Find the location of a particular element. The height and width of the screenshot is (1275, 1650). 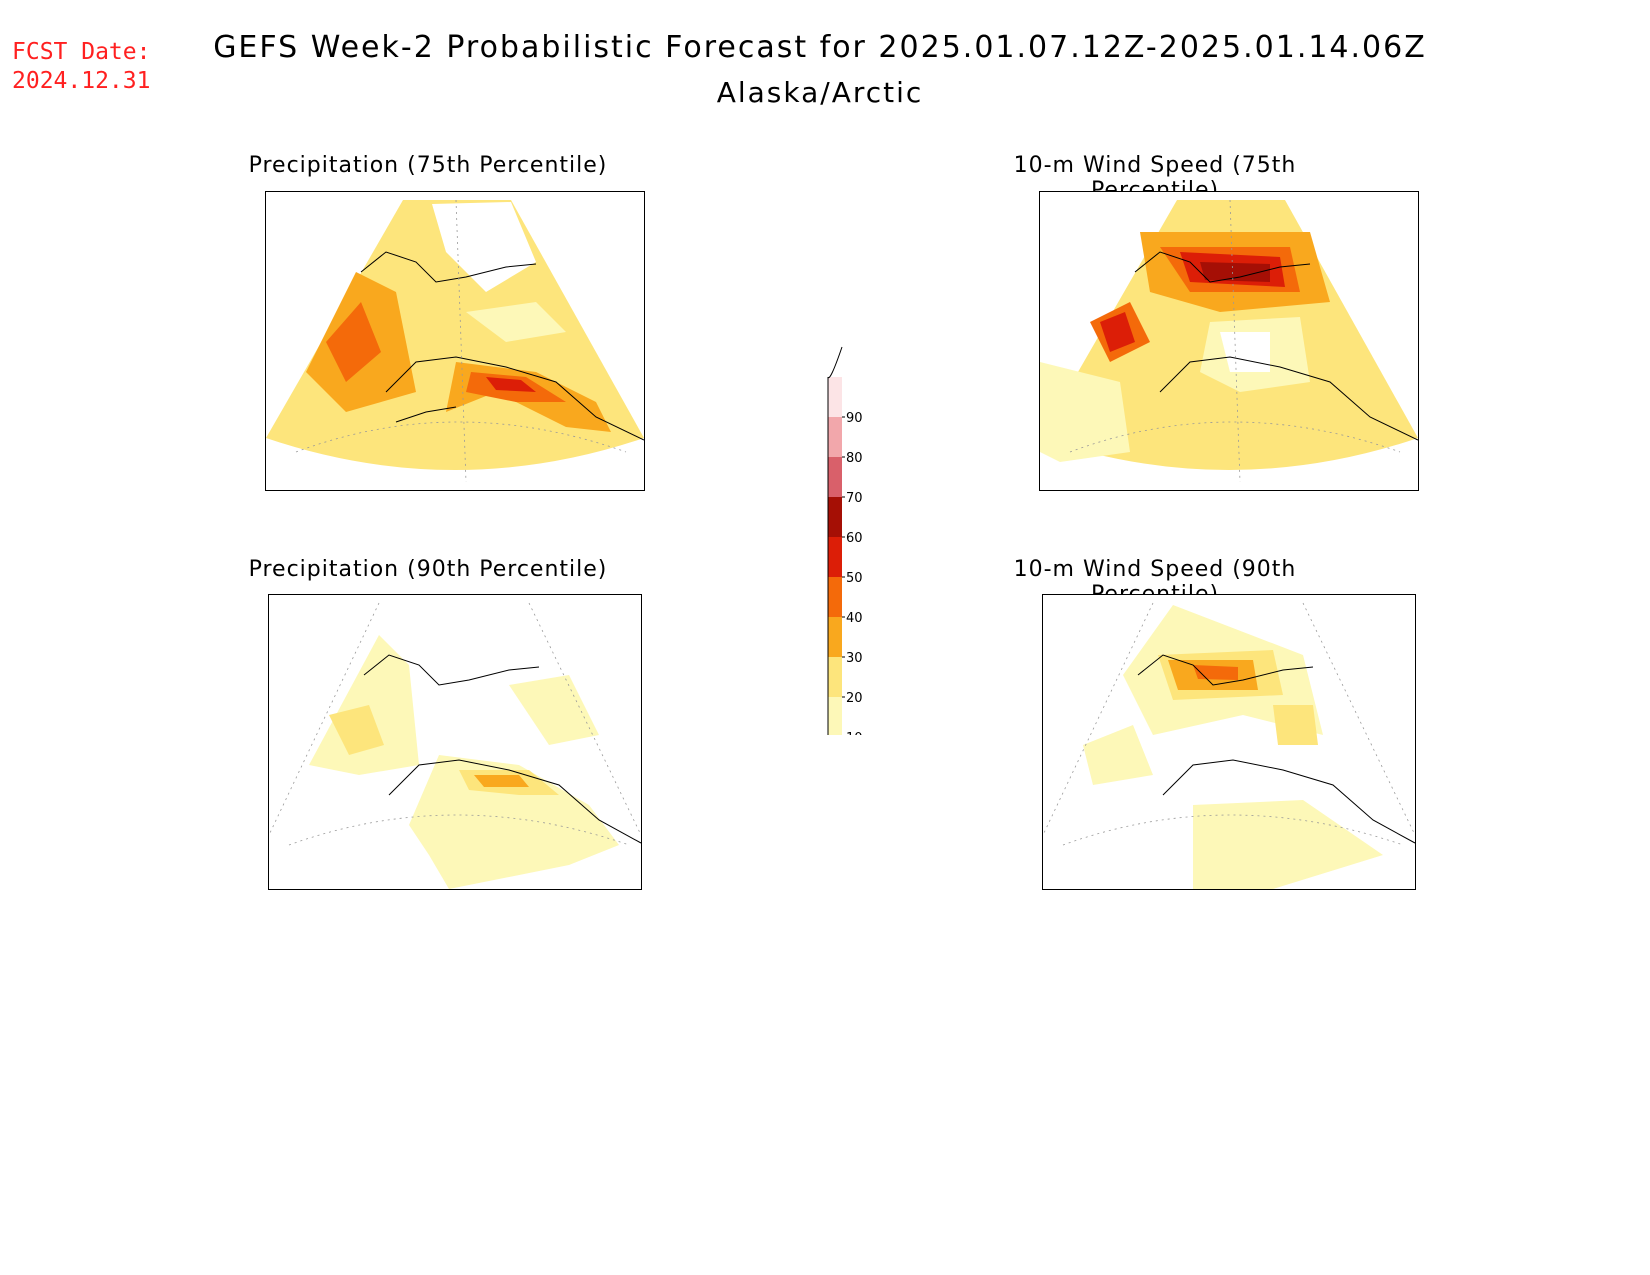

precip-90-title: Precipitation (90th Percentile) is located at coordinates (428, 569).